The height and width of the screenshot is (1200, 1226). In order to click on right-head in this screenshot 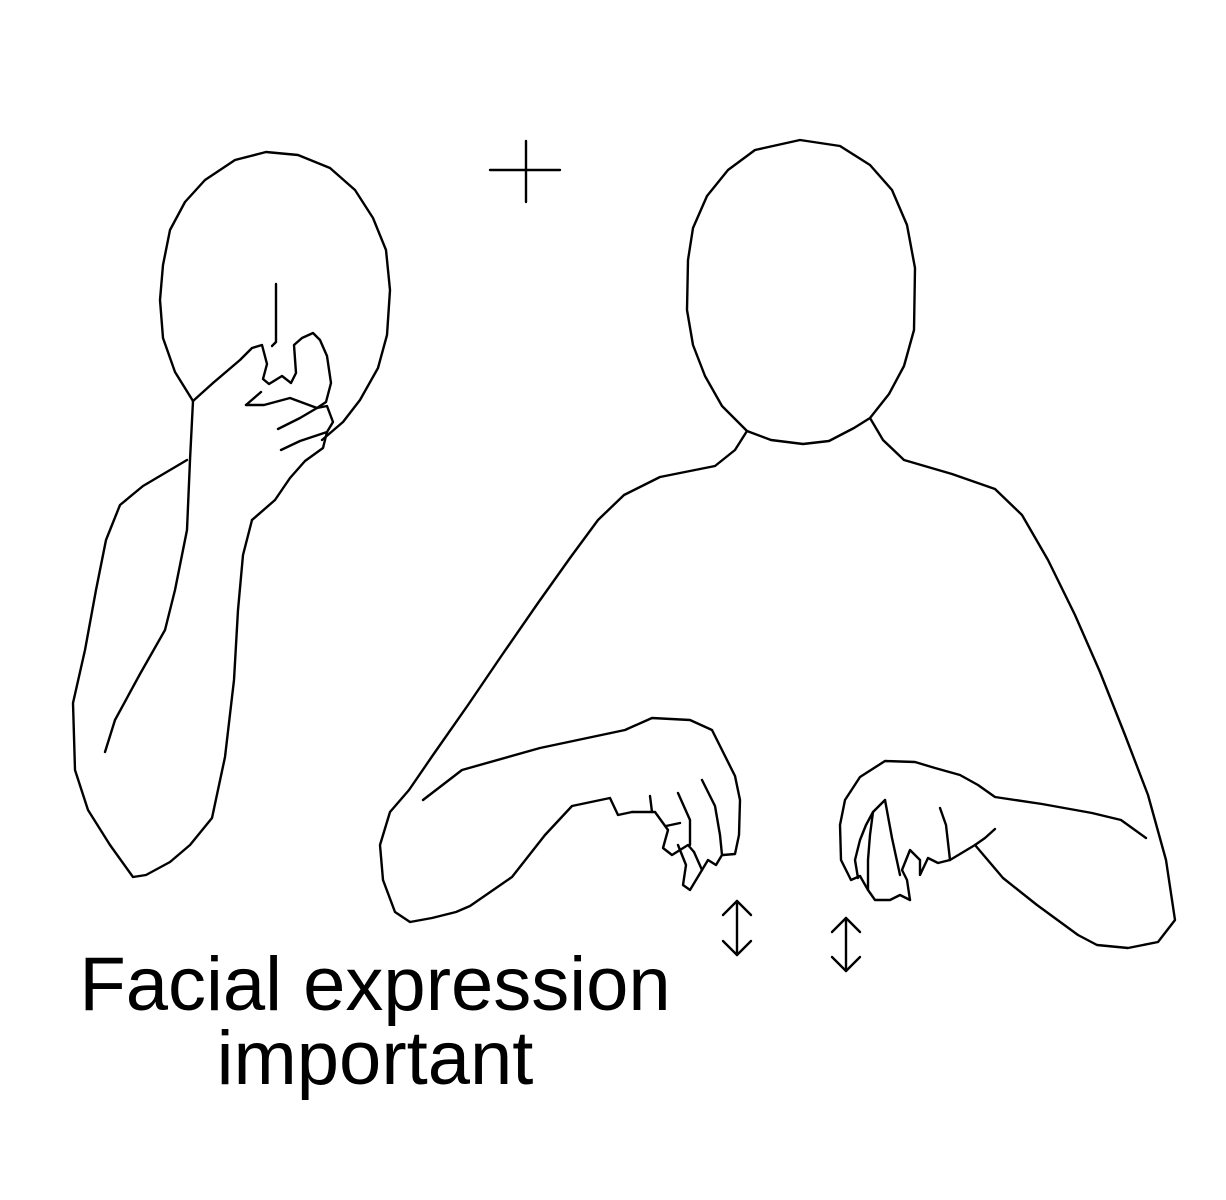, I will do `click(801, 292)`.